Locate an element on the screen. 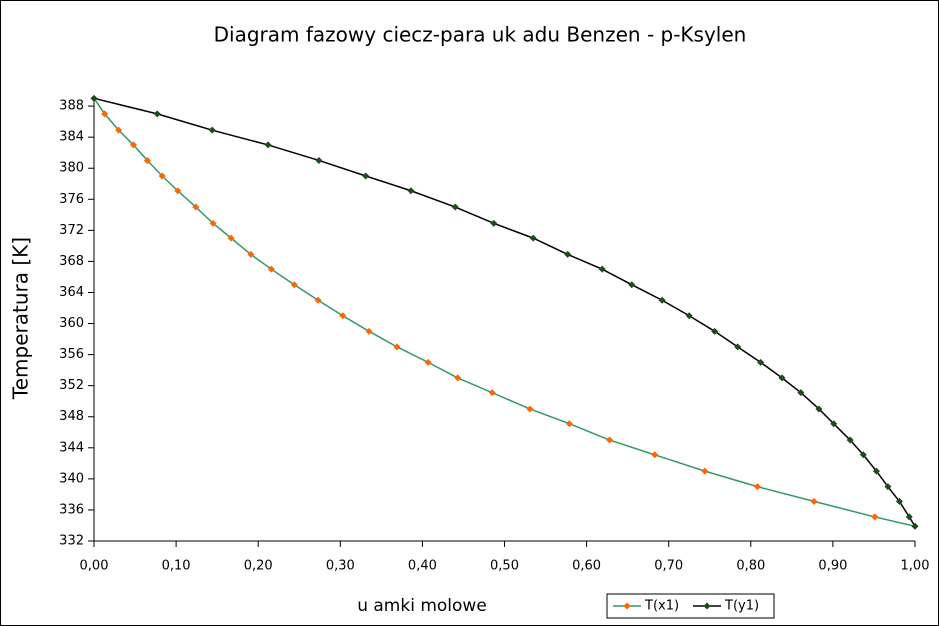  x-tick-label: 0,50 is located at coordinates (504, 566).